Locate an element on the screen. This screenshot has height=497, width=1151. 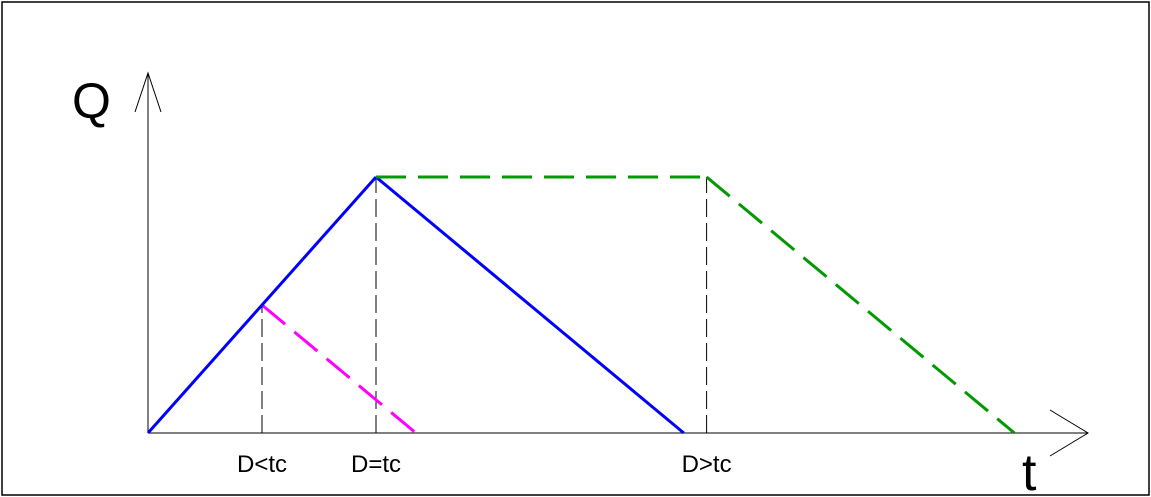
y-axis-title: Q is located at coordinates (91, 101).